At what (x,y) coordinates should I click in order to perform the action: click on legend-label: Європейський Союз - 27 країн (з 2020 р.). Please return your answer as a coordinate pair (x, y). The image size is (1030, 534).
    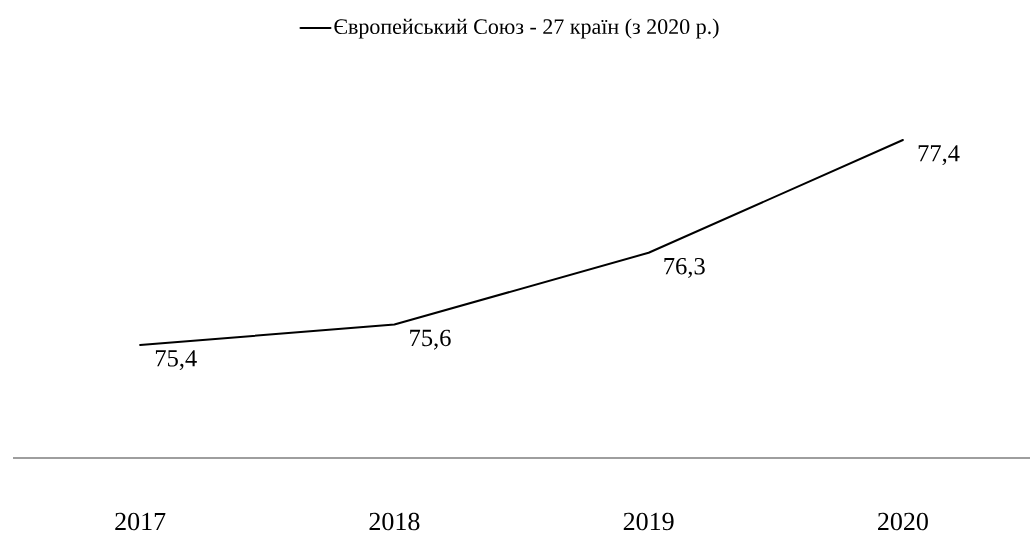
    Looking at the image, I should click on (526, 28).